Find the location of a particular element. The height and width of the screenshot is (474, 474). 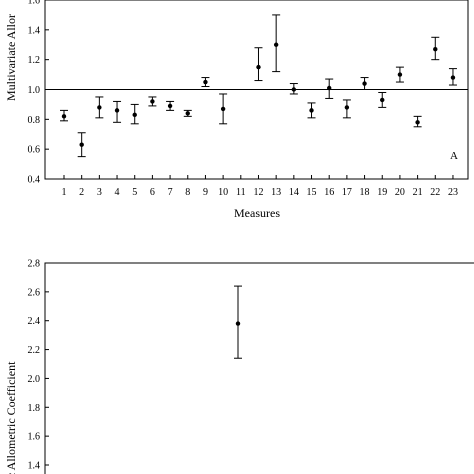

x-tick-label-a: 20 is located at coordinates (400, 192).